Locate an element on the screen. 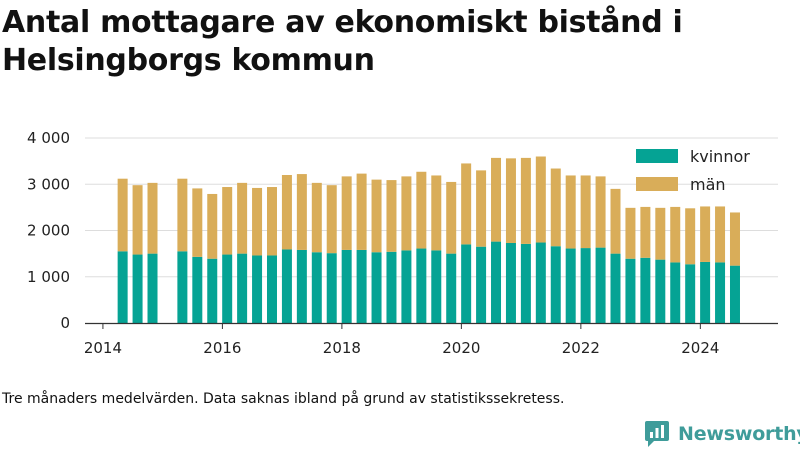 Image resolution: width=800 pixels, height=450 pixels. y-axis-tick-labels: 0 1 000 2 000 3 000 4 000 is located at coordinates (48, 230).